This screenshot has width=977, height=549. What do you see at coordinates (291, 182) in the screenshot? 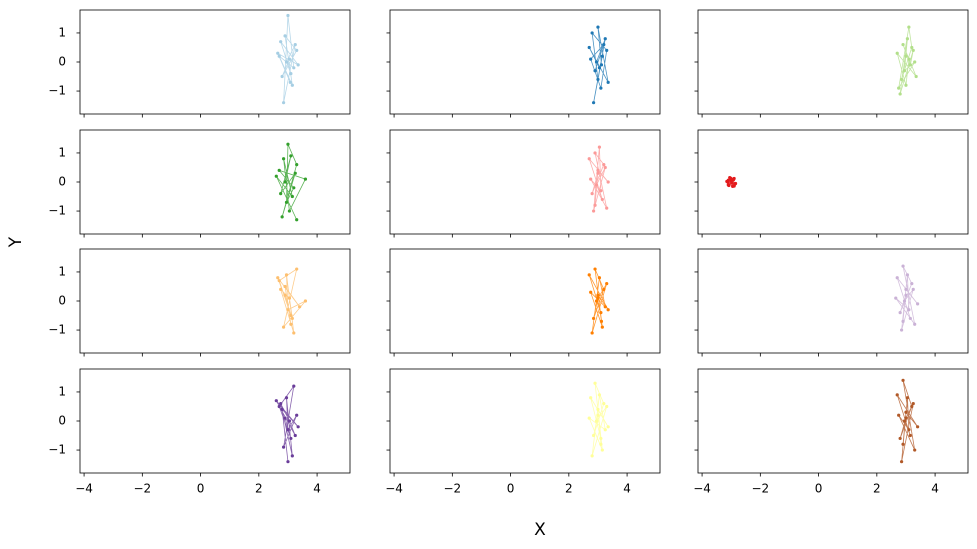
I see `data-line` at bounding box center [291, 182].